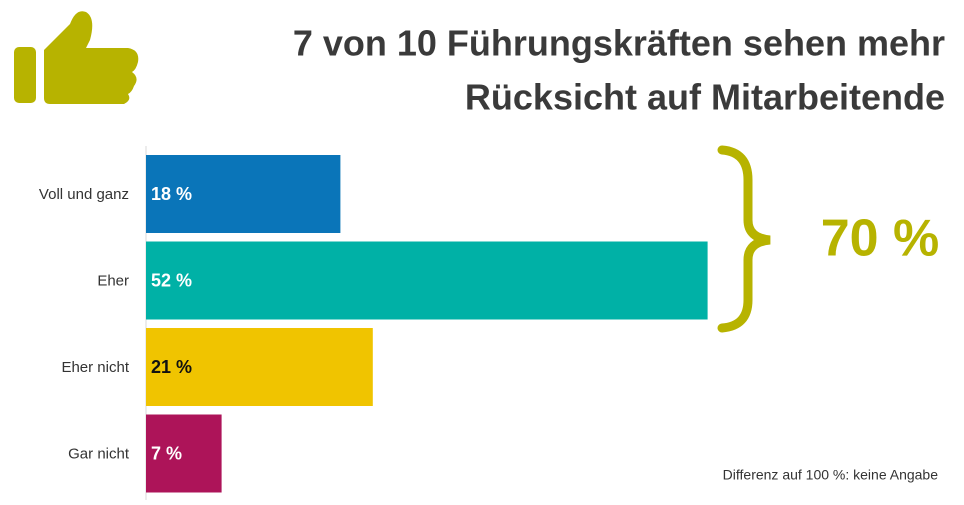 This screenshot has height=505, width=964. What do you see at coordinates (619, 43) in the screenshot?
I see `chart-title: 7 von 10 Führungskräften sehen mehr` at bounding box center [619, 43].